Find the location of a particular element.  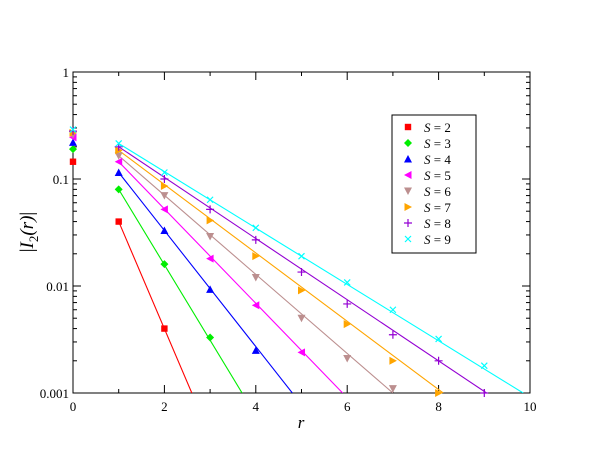

legend-label-s4: S = 4 is located at coordinates (437, 159).